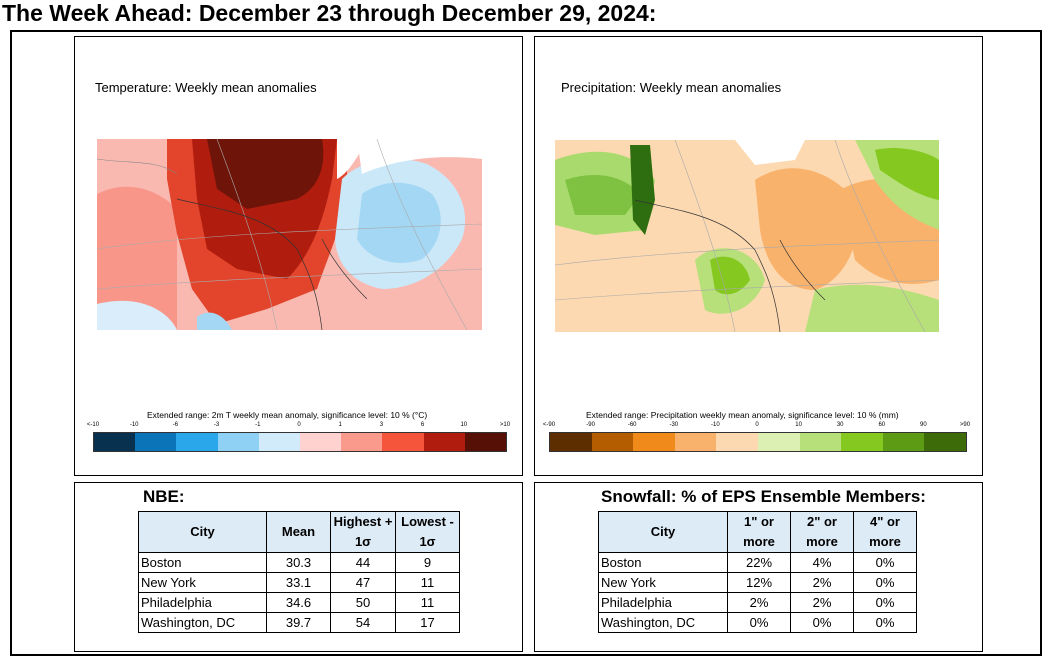  I want to click on temperature-anomaly-map, so click(289, 234).